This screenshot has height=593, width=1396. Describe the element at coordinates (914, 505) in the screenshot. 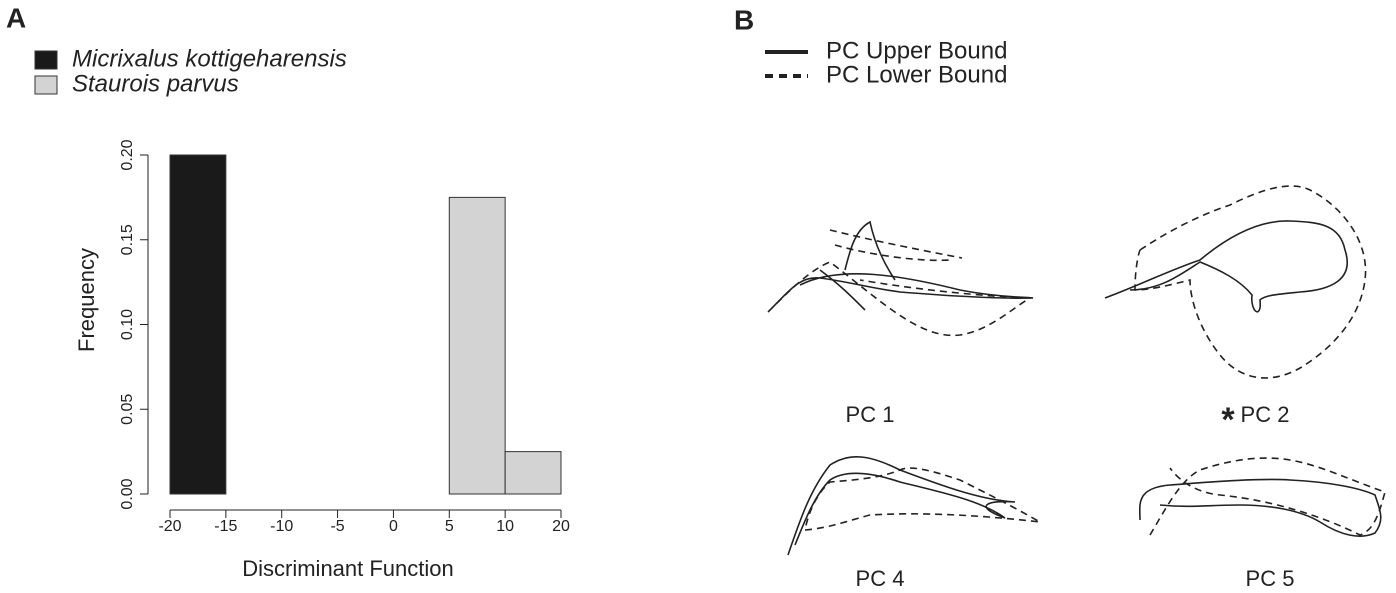

I see `shape-pc4` at that location.